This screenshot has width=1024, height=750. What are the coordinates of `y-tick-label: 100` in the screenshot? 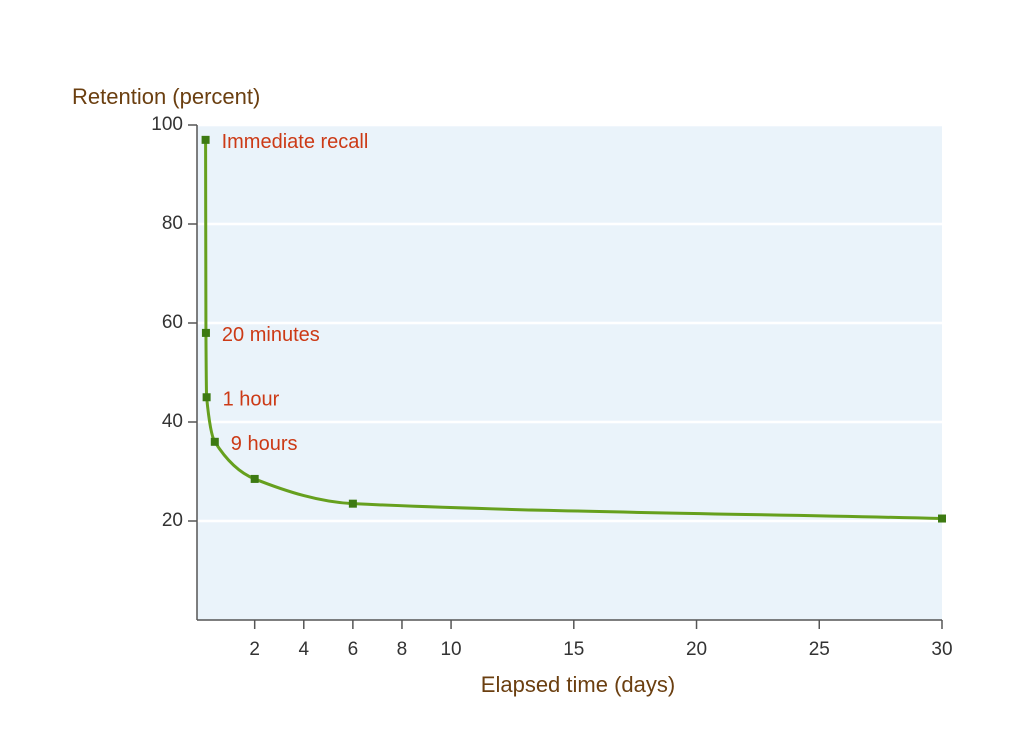 It's located at (167, 124).